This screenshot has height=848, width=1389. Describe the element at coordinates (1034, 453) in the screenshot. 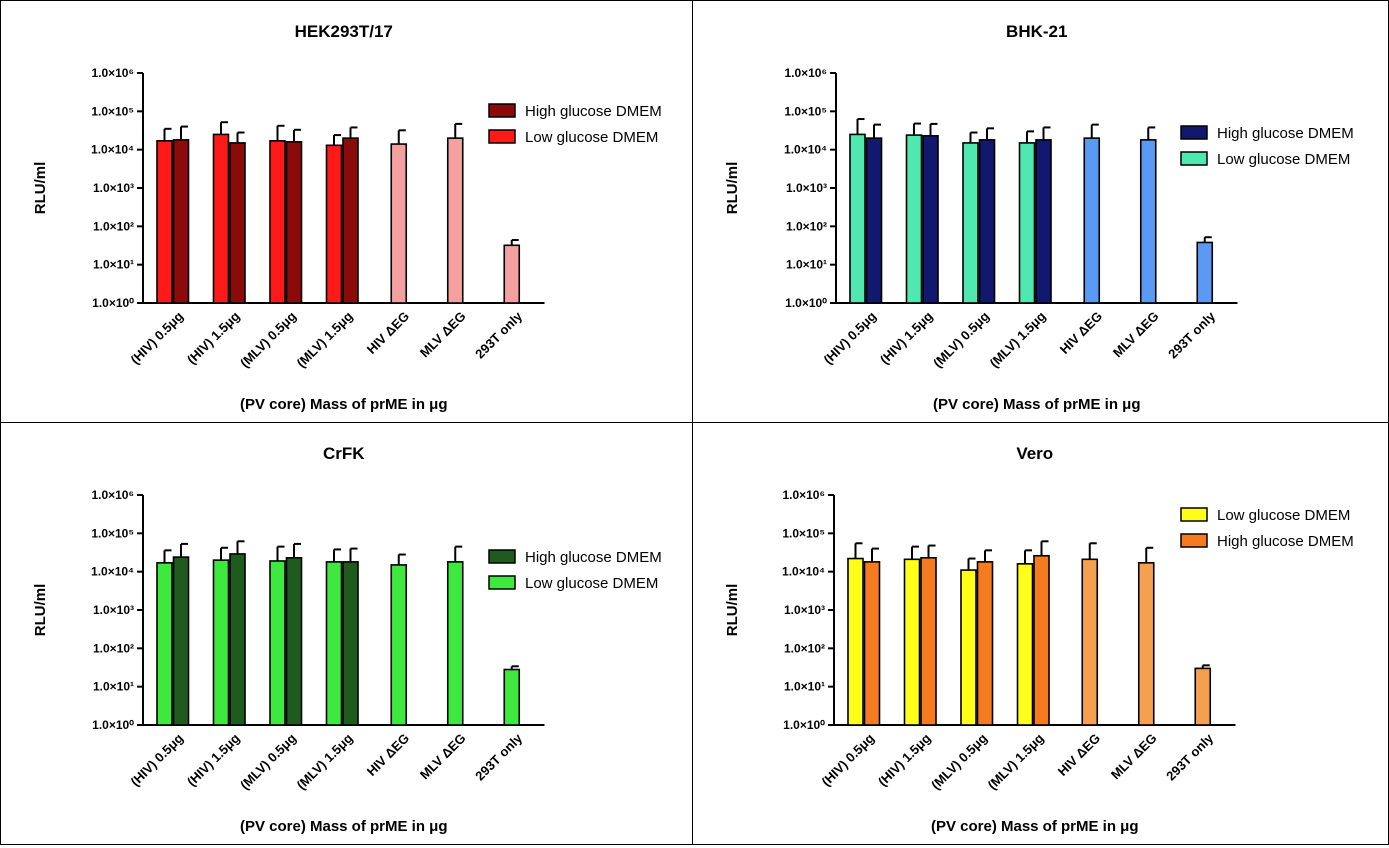

I see `chart-title: Vero` at that location.